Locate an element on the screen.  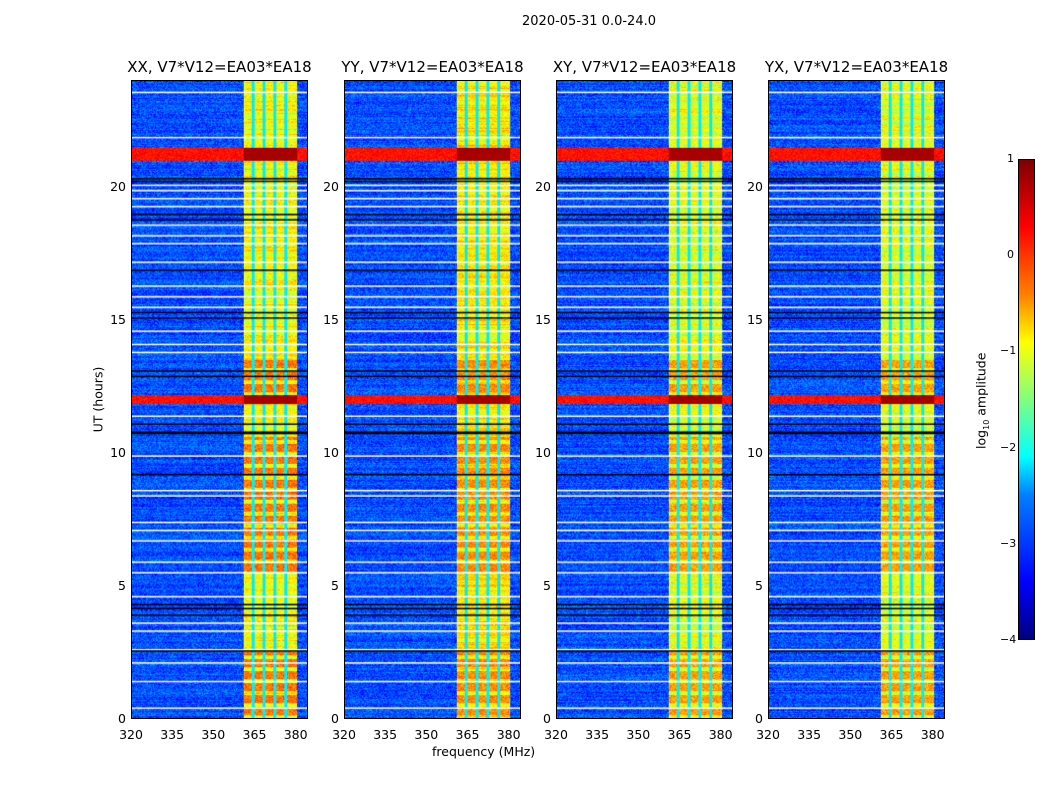
figure-title: 2020-05-31 0.0-24.0 is located at coordinates (589, 21).